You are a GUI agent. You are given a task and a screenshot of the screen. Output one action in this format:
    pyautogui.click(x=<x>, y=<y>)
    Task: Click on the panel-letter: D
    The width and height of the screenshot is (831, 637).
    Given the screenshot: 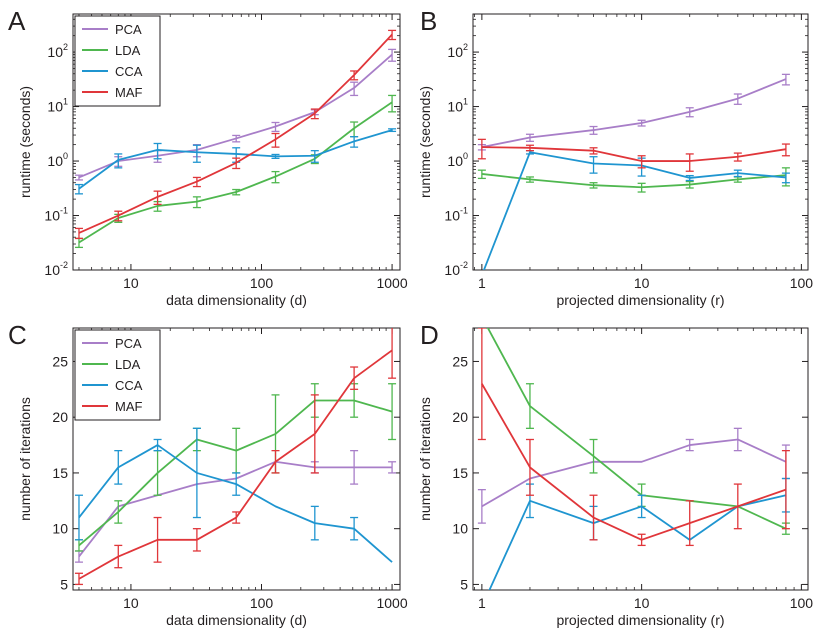 What is the action you would take?
    pyautogui.click(x=429, y=335)
    